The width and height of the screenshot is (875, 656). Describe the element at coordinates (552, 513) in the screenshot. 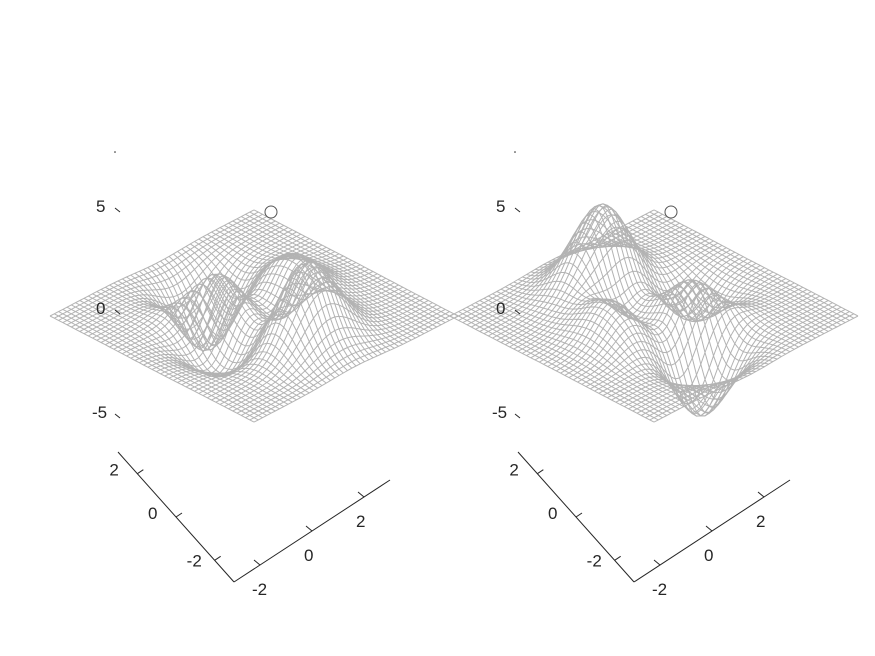

I see `right-y-tick-label: 0` at that location.